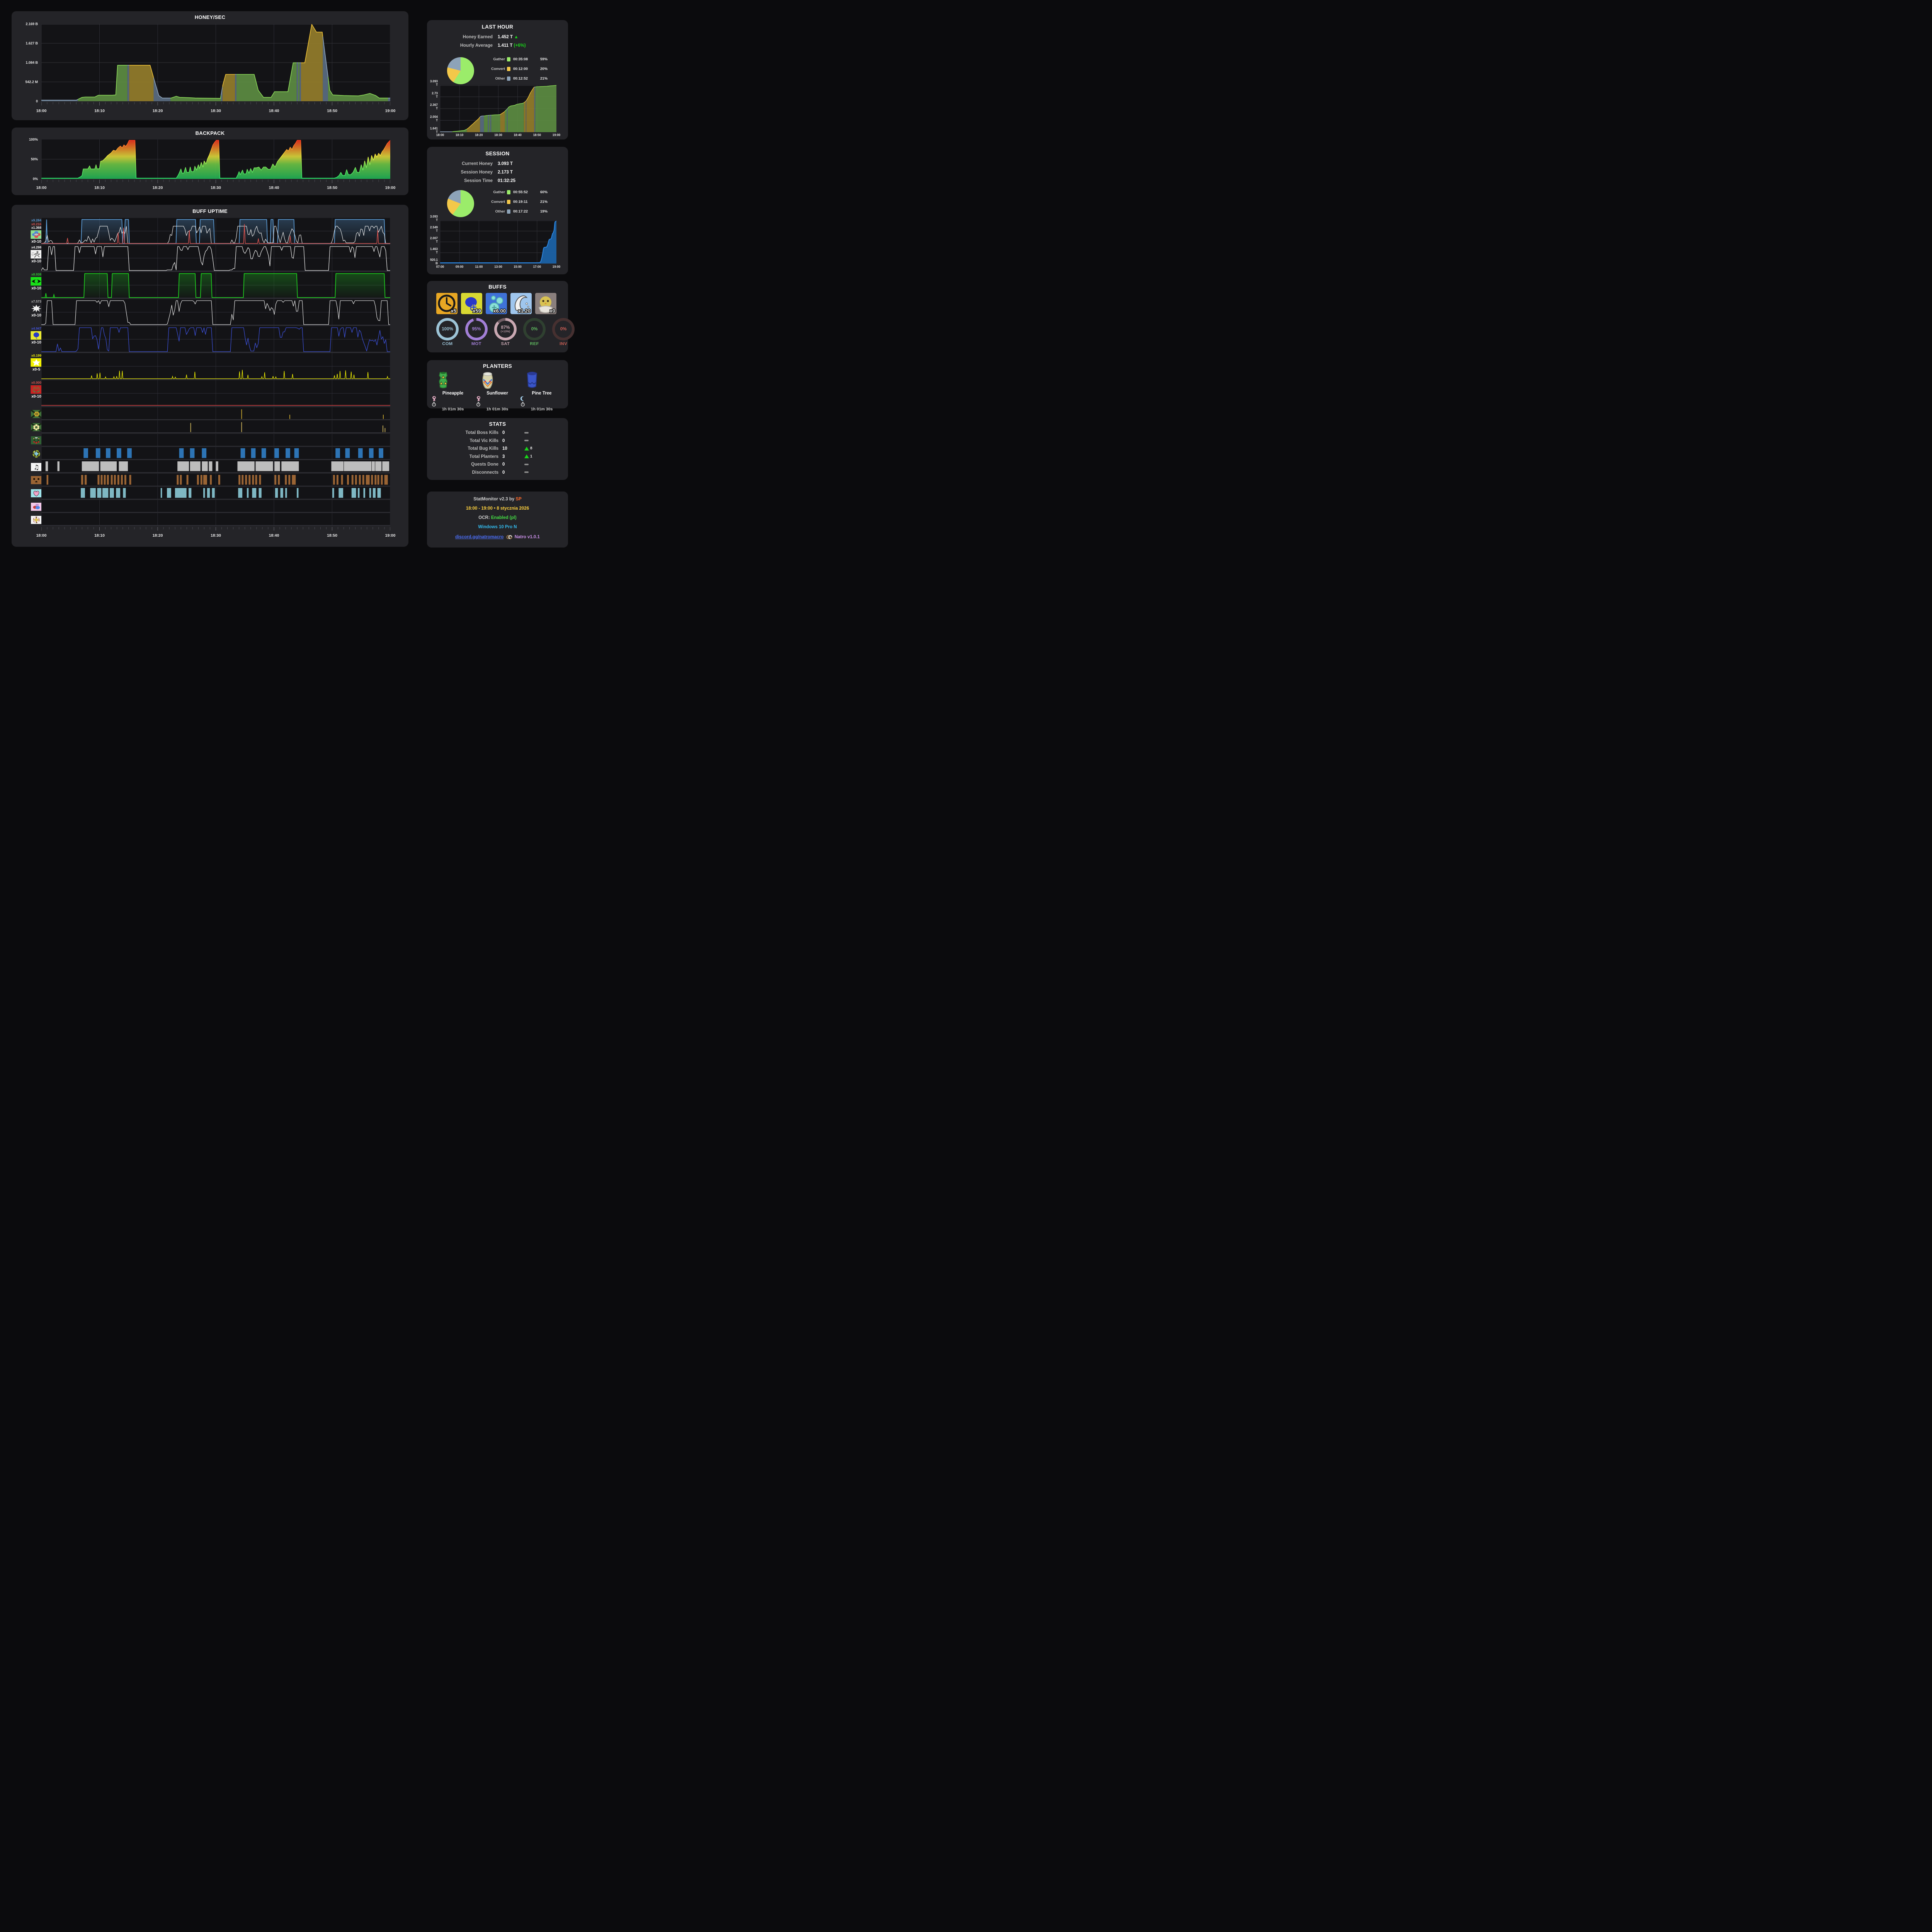  Describe the element at coordinates (37, 453) in the screenshot. I see `badge-icon` at that location.